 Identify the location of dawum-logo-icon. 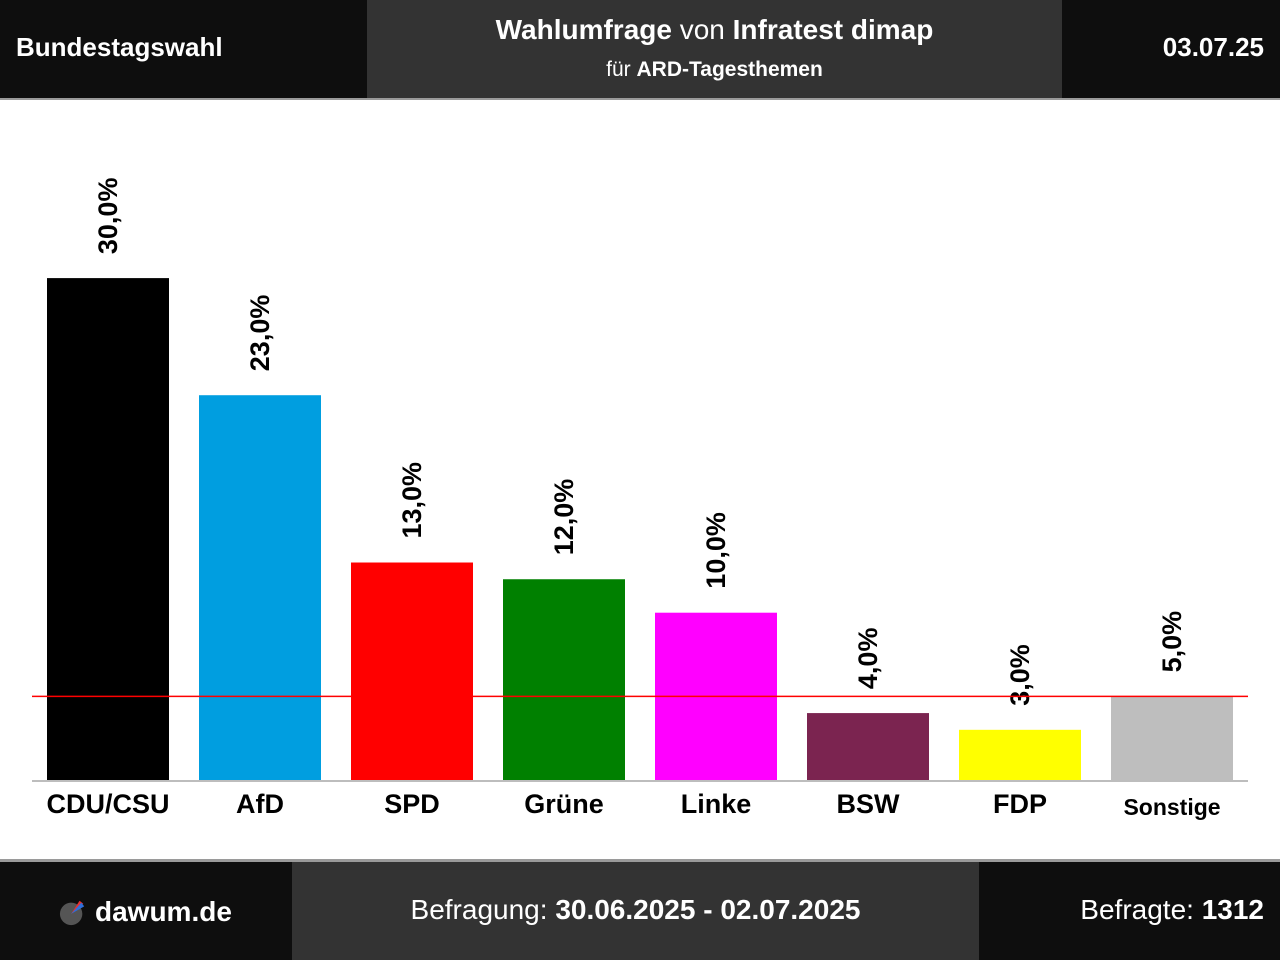
(72, 913).